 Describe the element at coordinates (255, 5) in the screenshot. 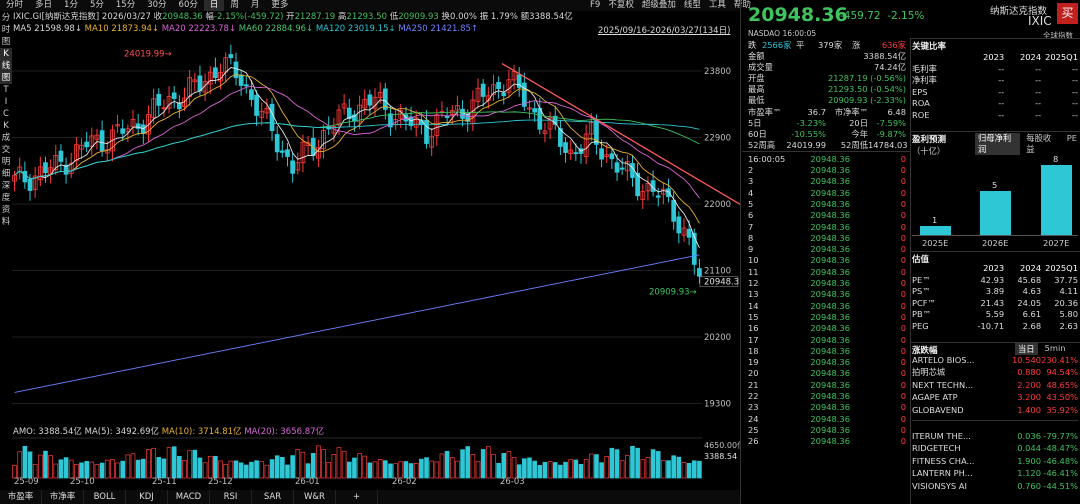

I see `tab-9: 月` at that location.